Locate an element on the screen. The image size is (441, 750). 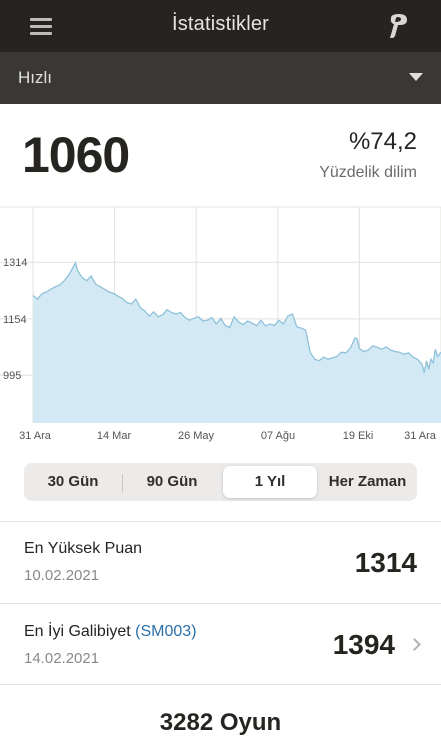
best-win-value: 1394 is located at coordinates (363, 644).